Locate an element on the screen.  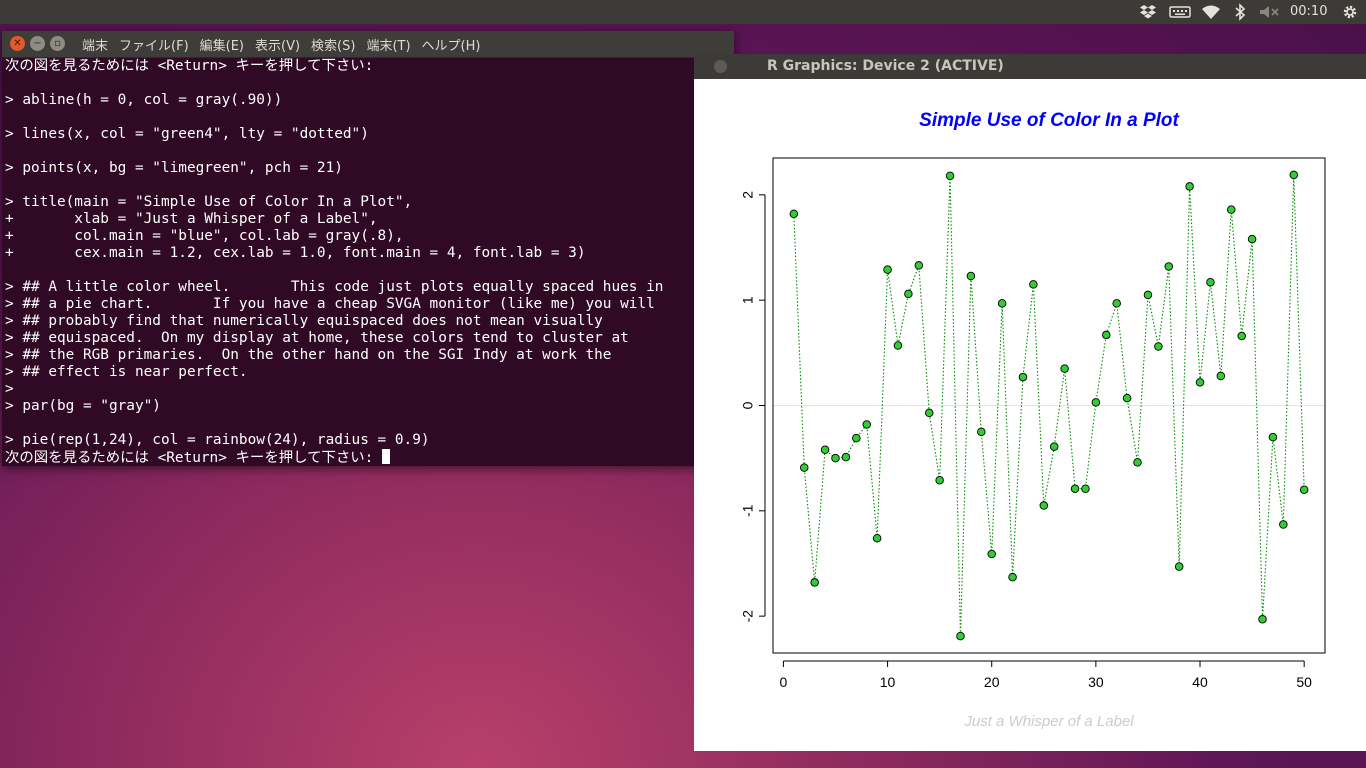
window-title: R Graphics: Device 2 (ACTIVE) is located at coordinates (885, 66).